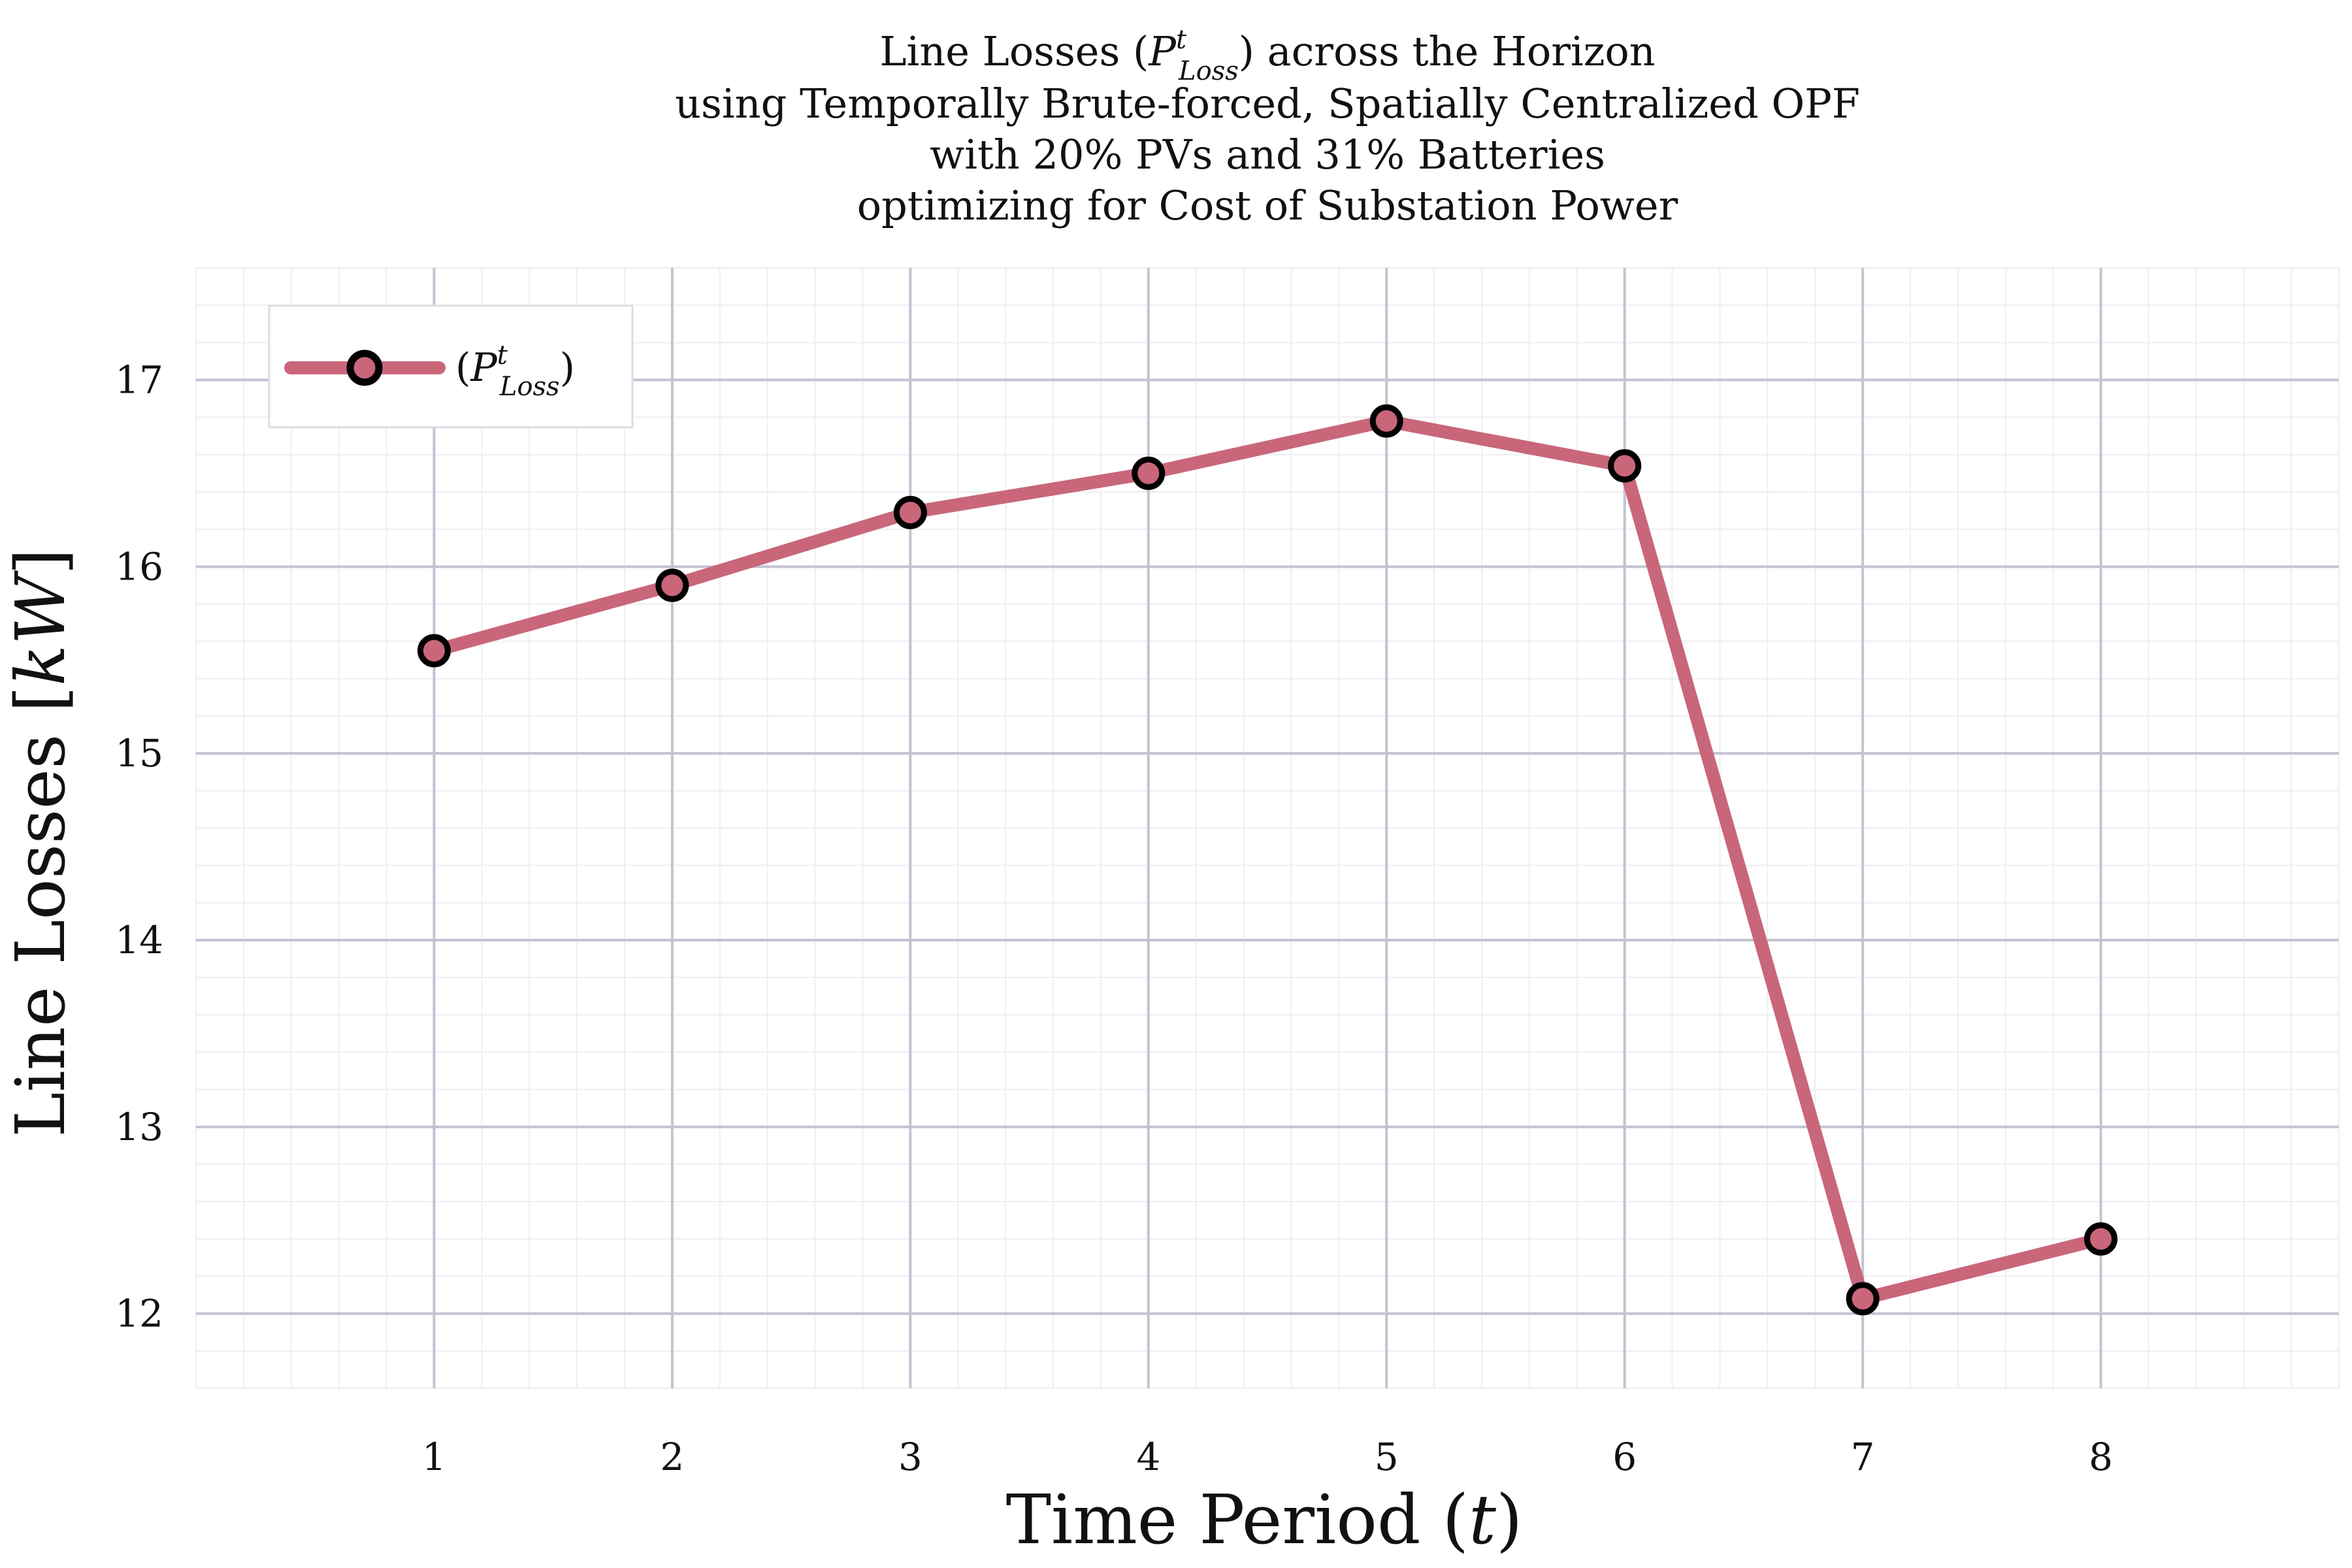 This screenshot has height=1568, width=2352. I want to click on x-tick-label: 6, so click(1624, 1457).